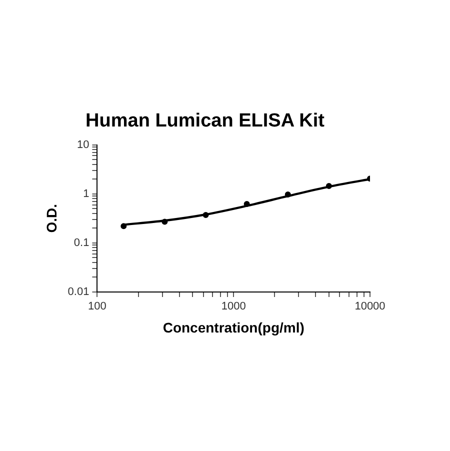 This screenshot has width=450, height=451. I want to click on x-tick-label: 1000, so click(233, 306).